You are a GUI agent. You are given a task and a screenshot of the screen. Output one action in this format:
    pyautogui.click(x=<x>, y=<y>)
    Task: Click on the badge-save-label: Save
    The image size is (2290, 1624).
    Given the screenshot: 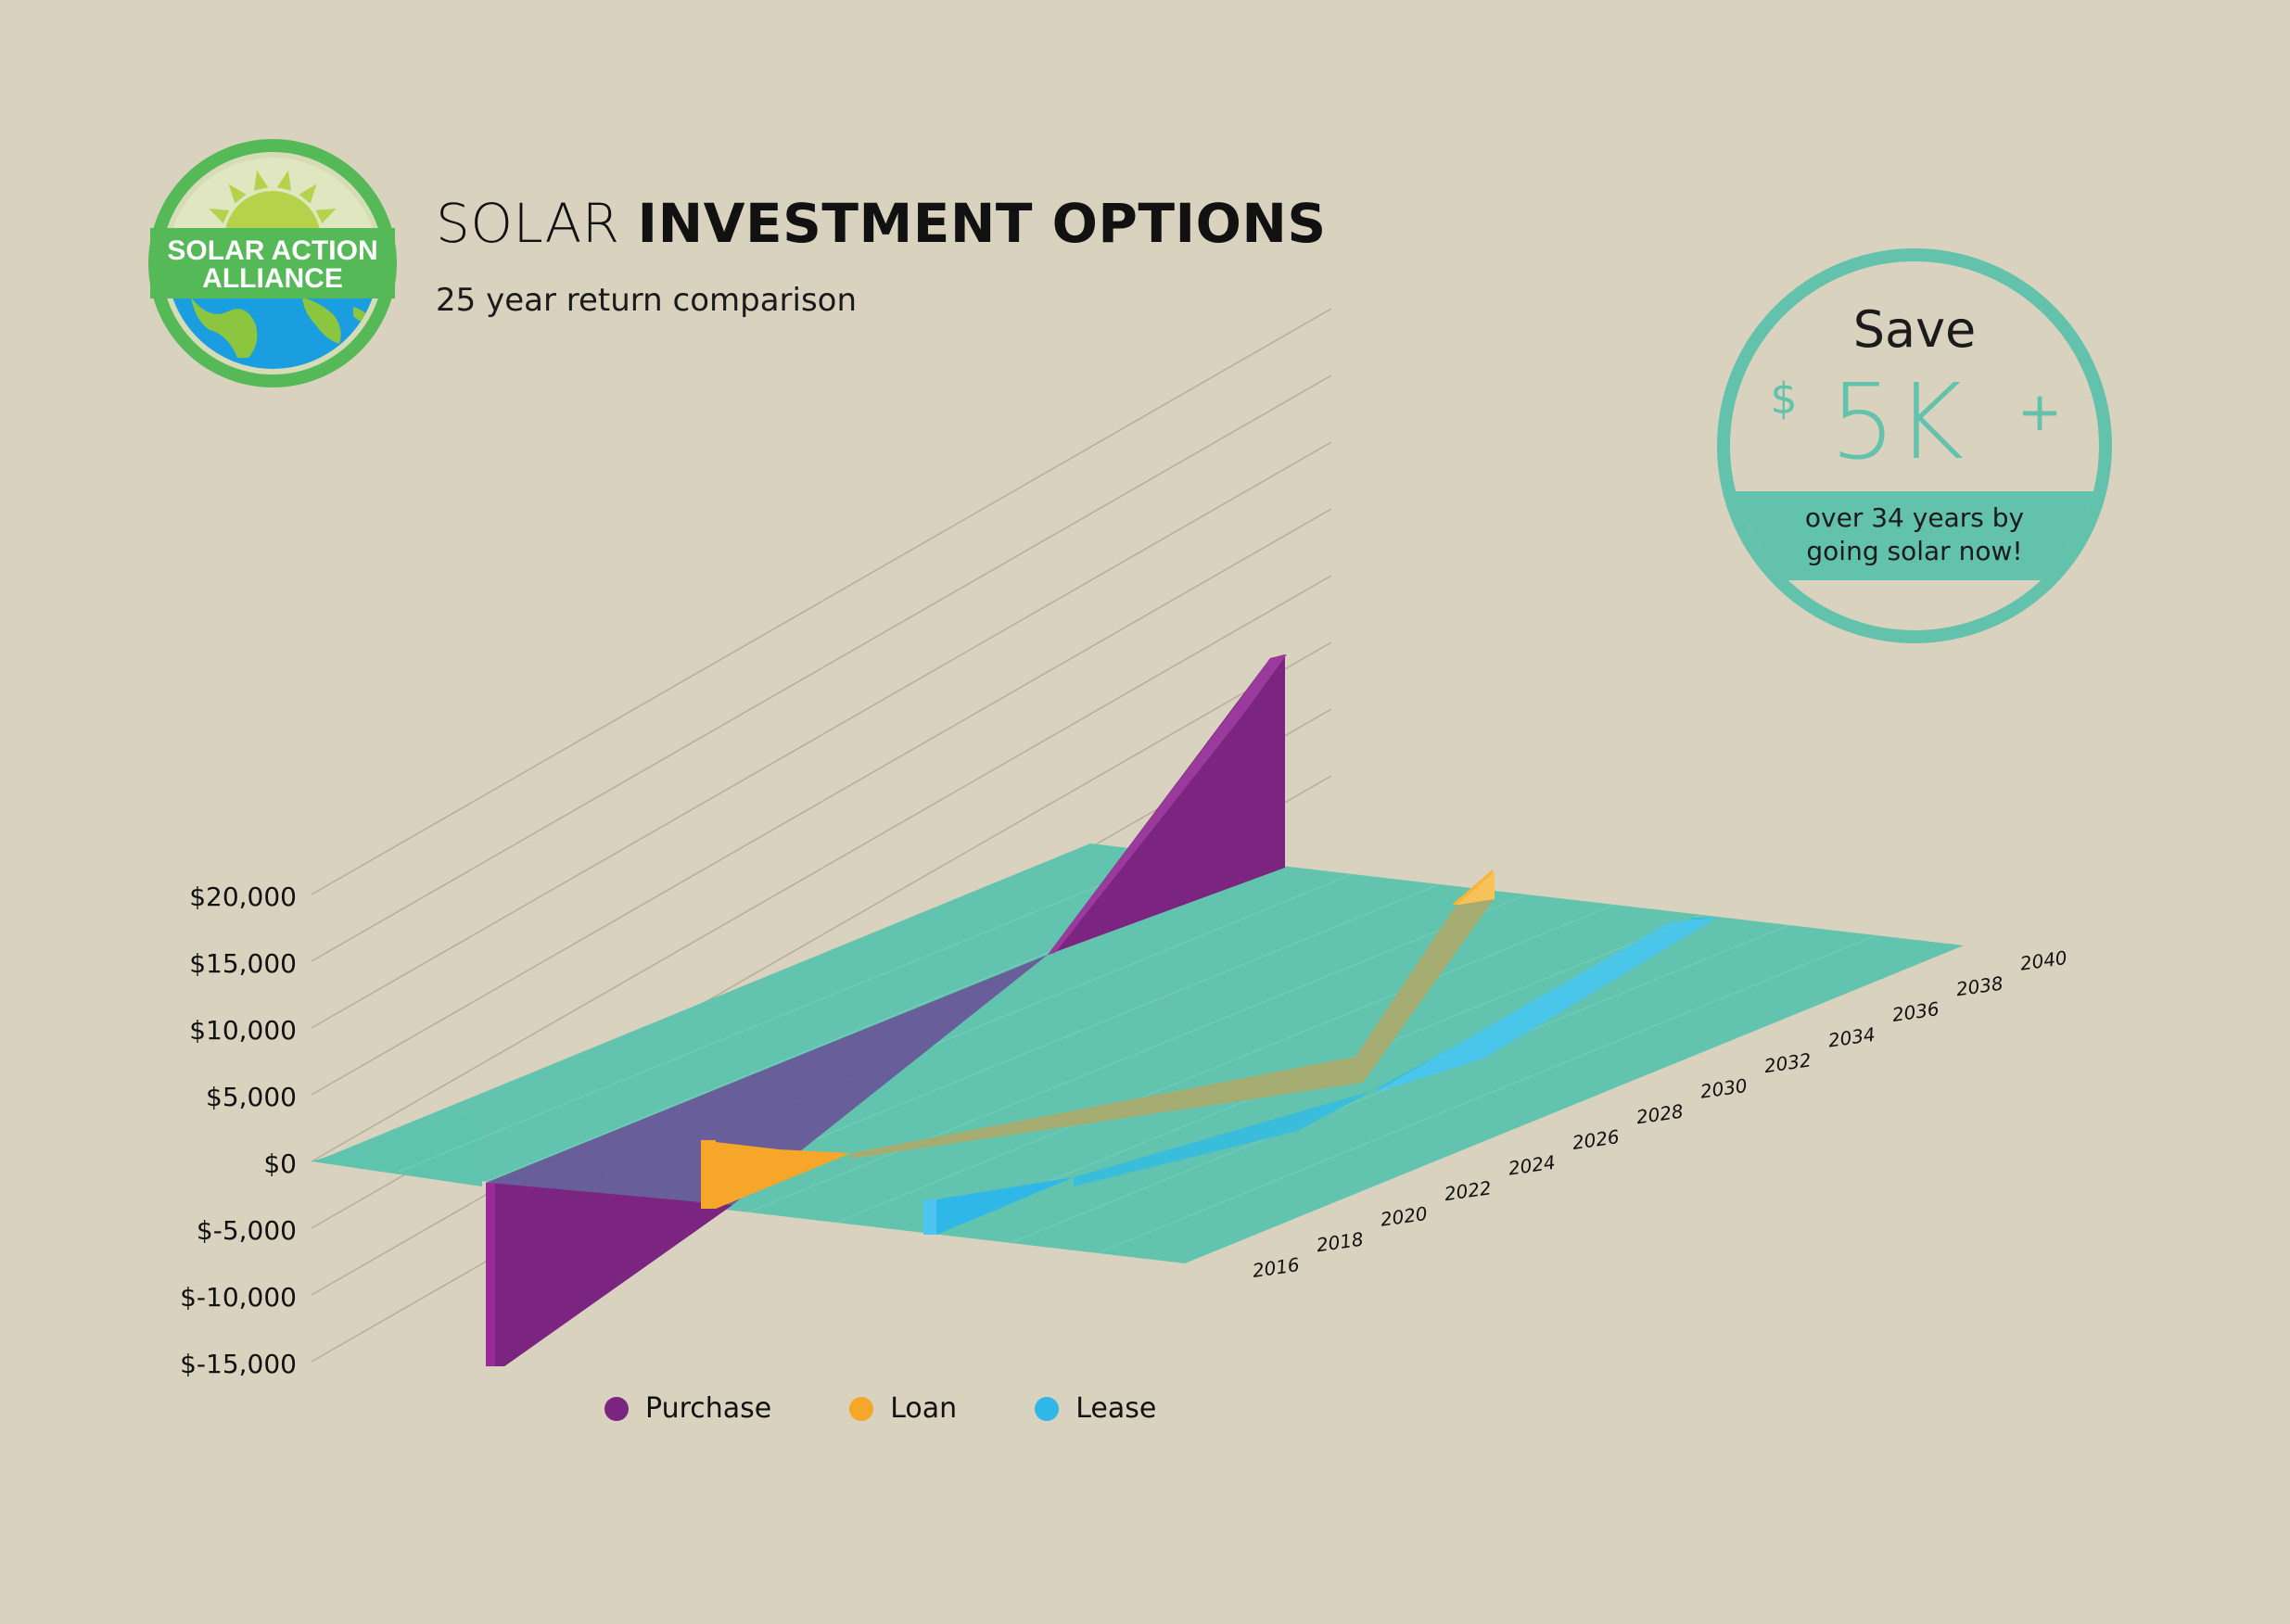 What is the action you would take?
    pyautogui.click(x=1915, y=329)
    